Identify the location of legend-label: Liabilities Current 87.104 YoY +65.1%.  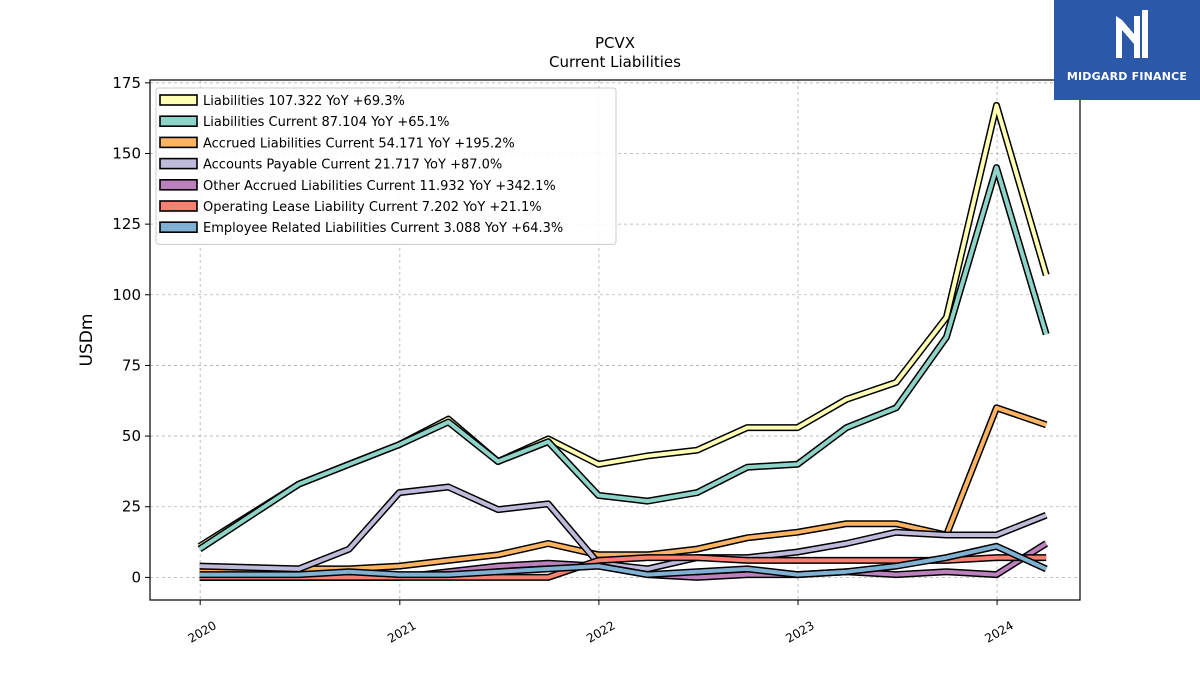
(326, 122).